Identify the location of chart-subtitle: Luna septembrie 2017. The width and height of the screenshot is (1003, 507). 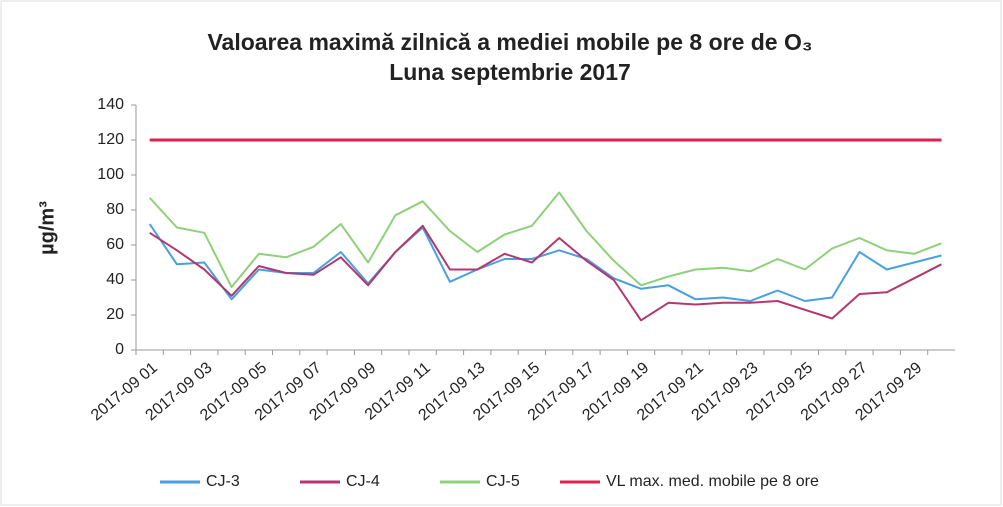
(510, 72).